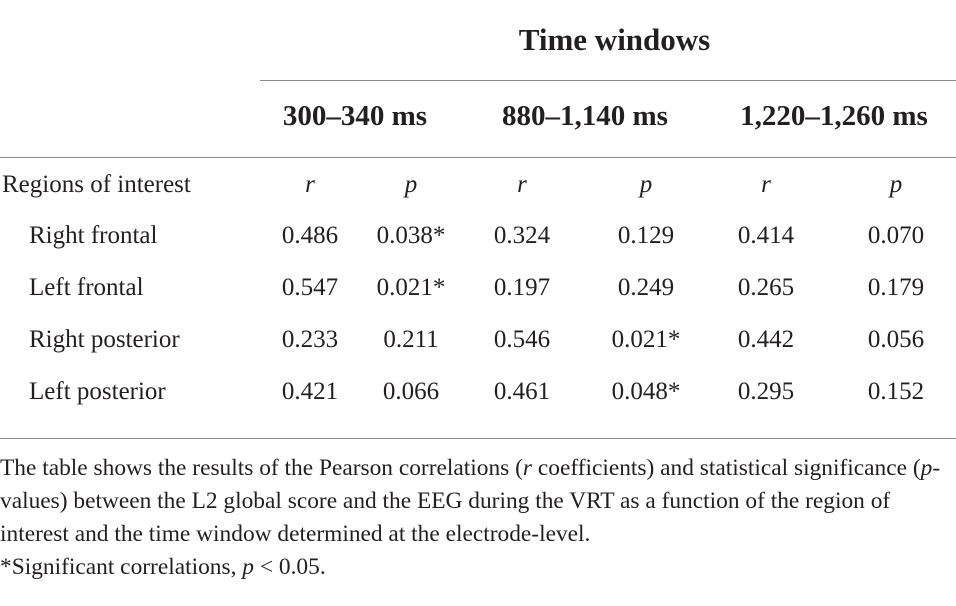  I want to click on subheader-r-2: r, so click(522, 184).